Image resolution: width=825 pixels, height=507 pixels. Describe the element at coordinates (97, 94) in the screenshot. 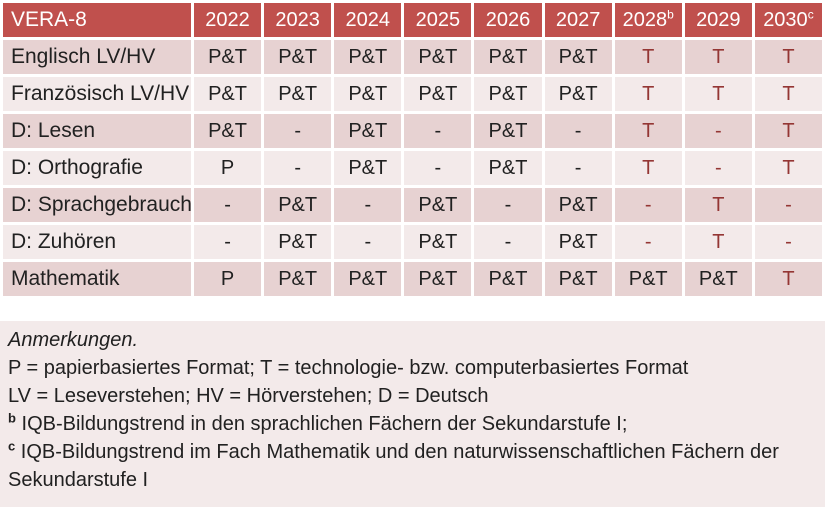

I see `row-label: Französisch LV/HV` at that location.